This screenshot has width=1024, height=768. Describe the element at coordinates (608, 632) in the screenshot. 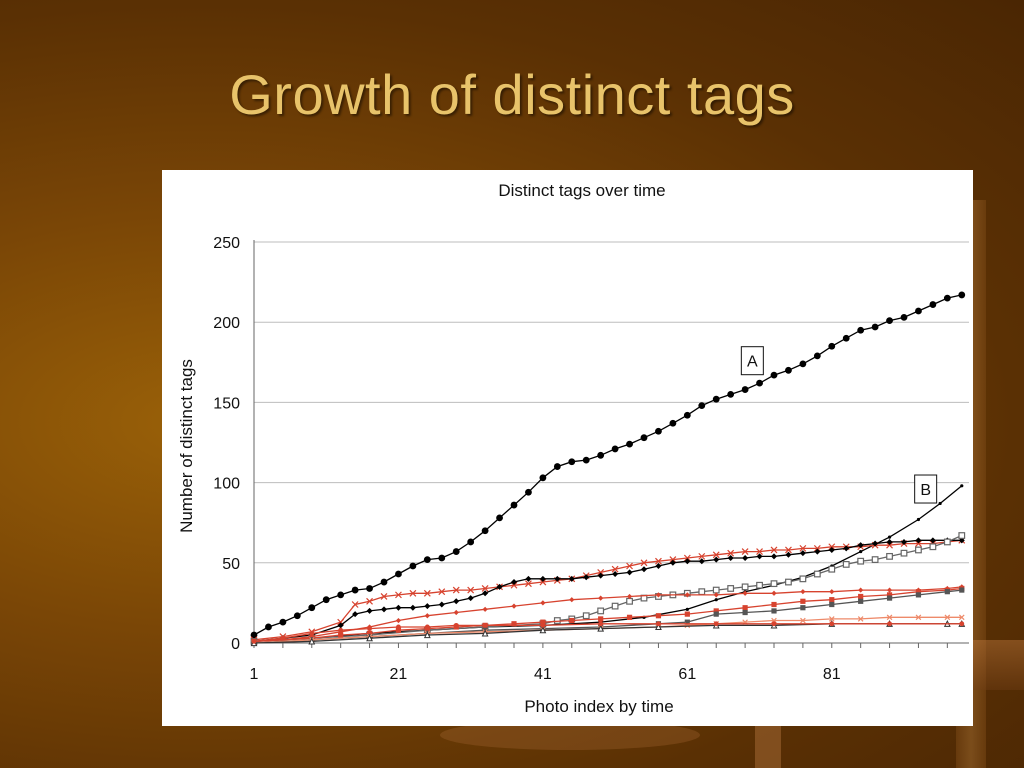

I see `series-K` at that location.